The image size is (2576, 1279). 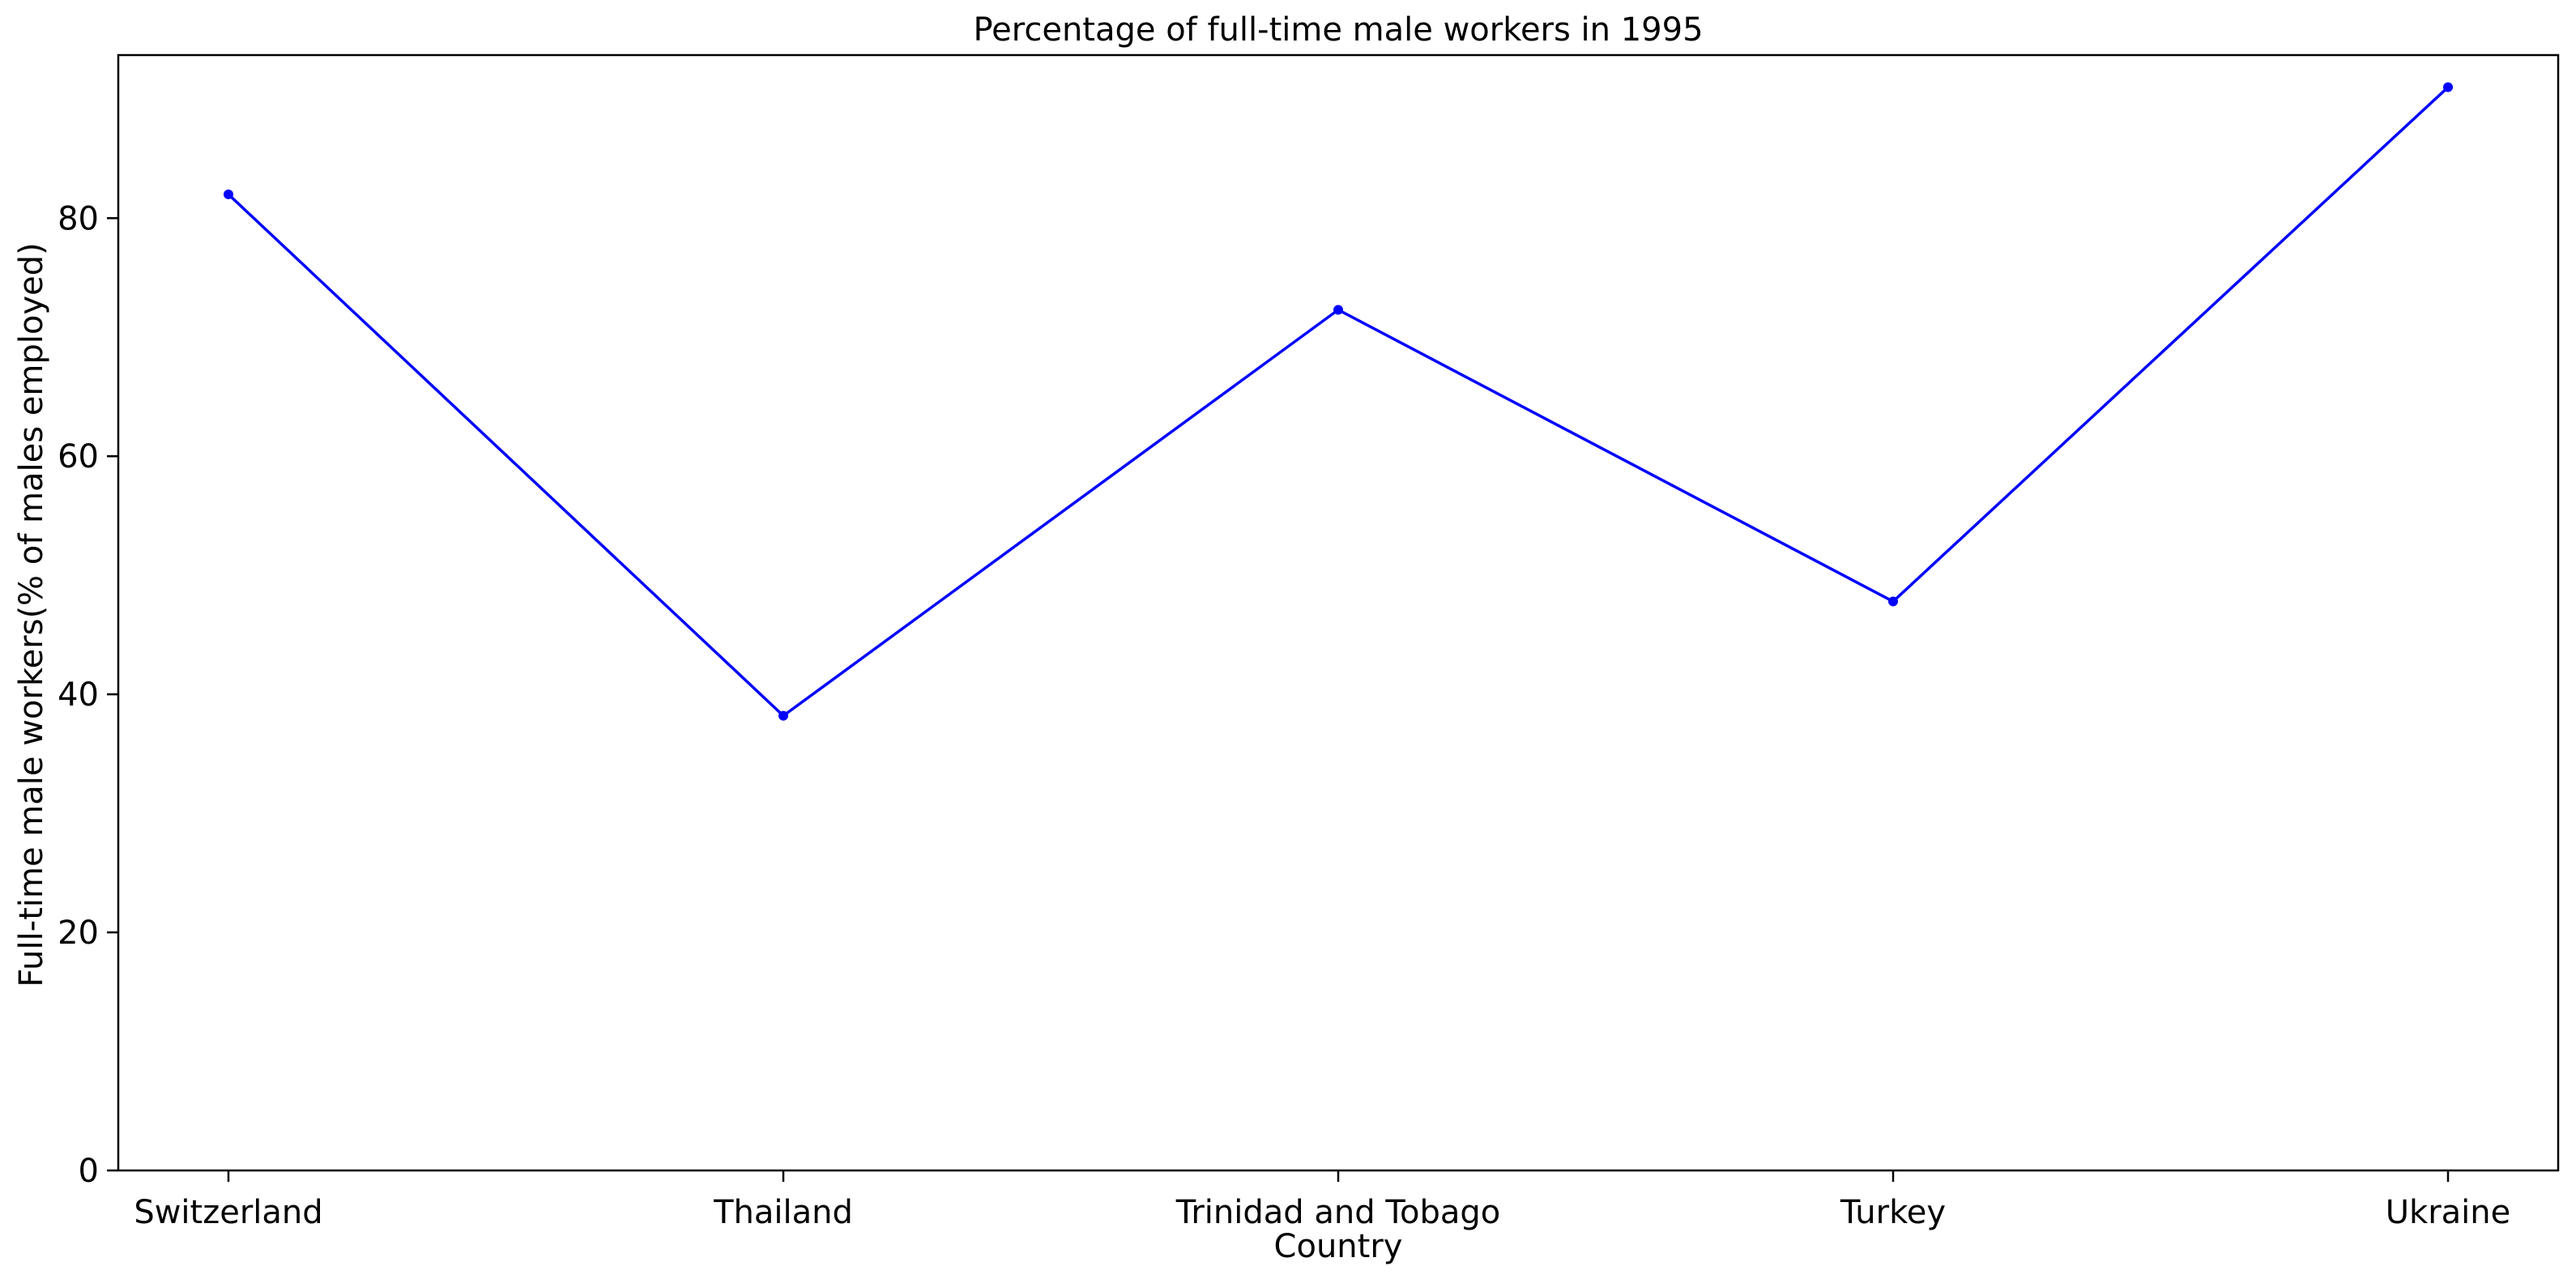 What do you see at coordinates (783, 1212) in the screenshot?
I see `x-tick-label: Thailand` at bounding box center [783, 1212].